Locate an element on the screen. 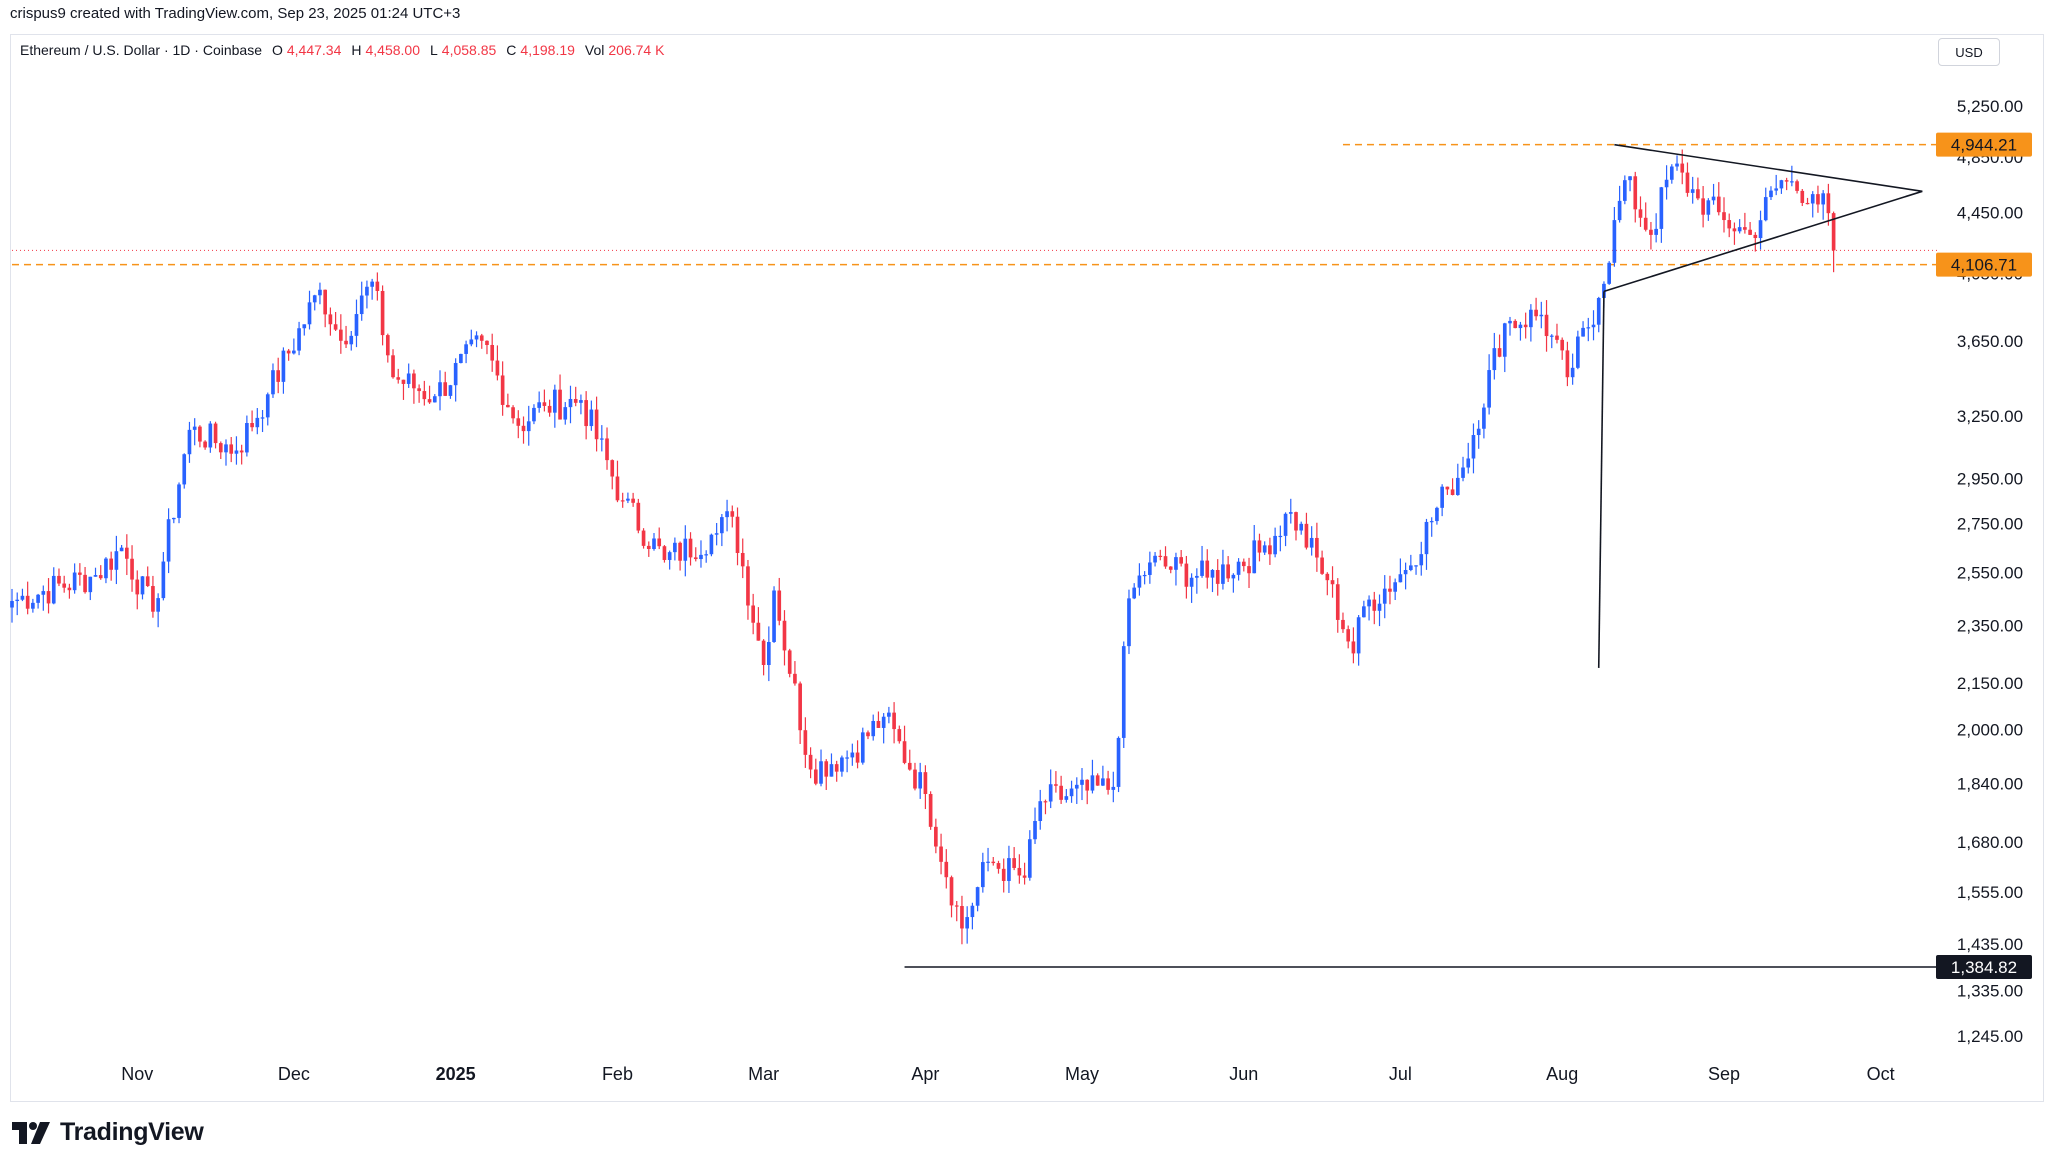 This screenshot has width=2048, height=1168. tradingview-logo: TradingView is located at coordinates (108, 1132).